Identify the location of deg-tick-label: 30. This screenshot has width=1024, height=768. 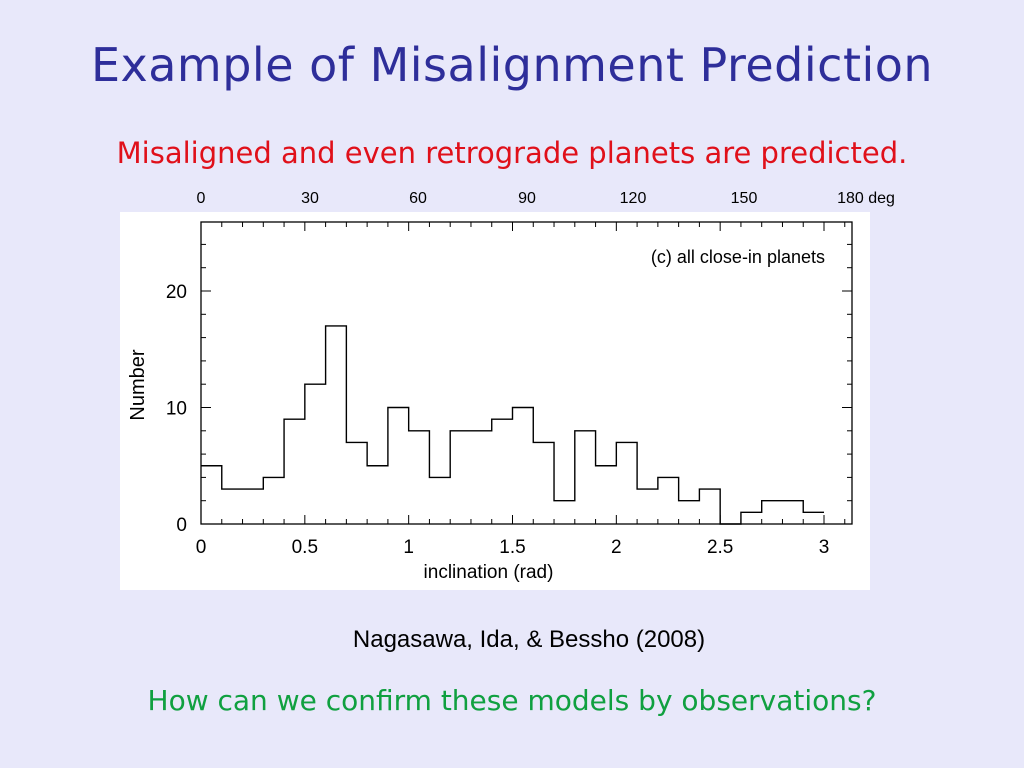
(310, 198).